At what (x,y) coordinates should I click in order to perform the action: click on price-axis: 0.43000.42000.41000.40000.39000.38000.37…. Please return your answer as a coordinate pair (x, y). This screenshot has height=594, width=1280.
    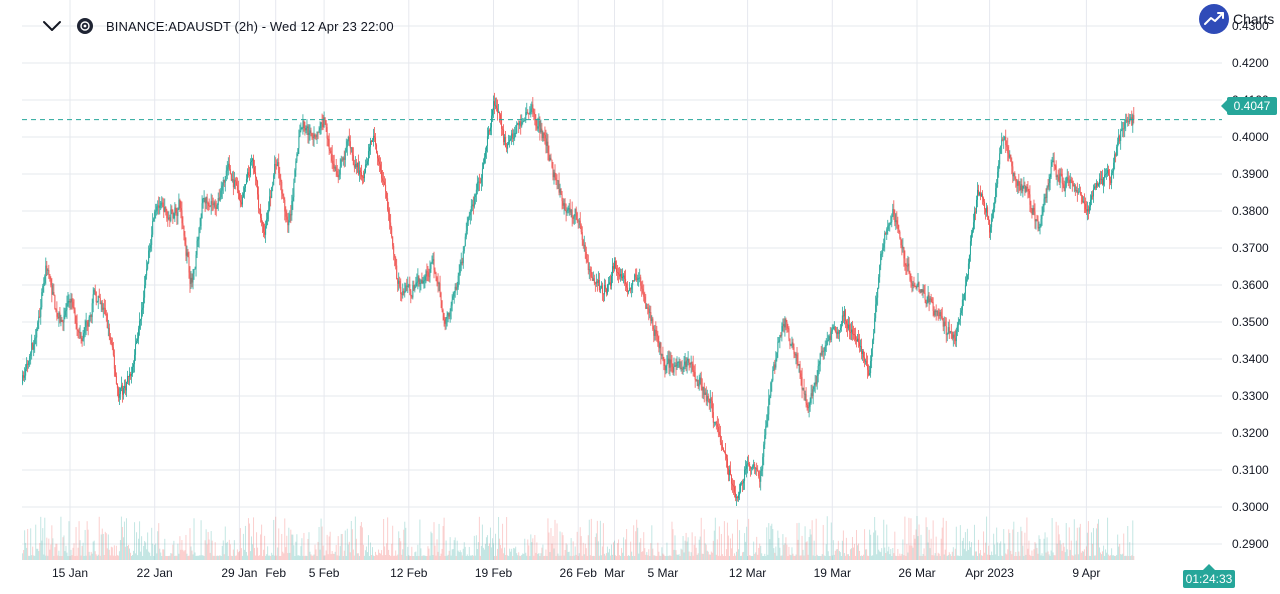
    Looking at the image, I should click on (1250, 285).